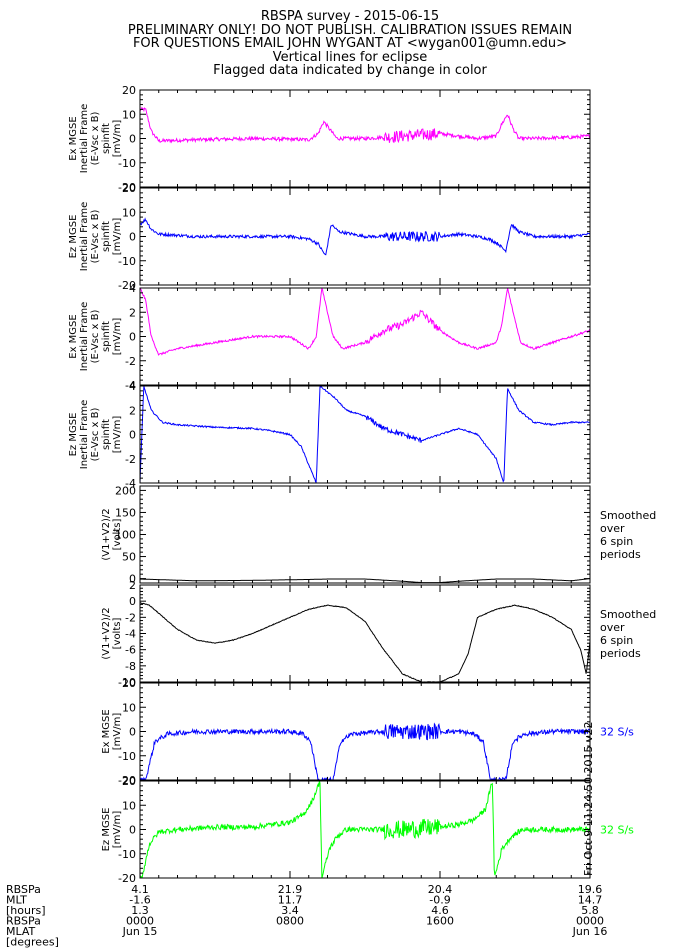 Image resolution: width=700 pixels, height=950 pixels. I want to click on footer-label: [degrees], so click(32, 942).